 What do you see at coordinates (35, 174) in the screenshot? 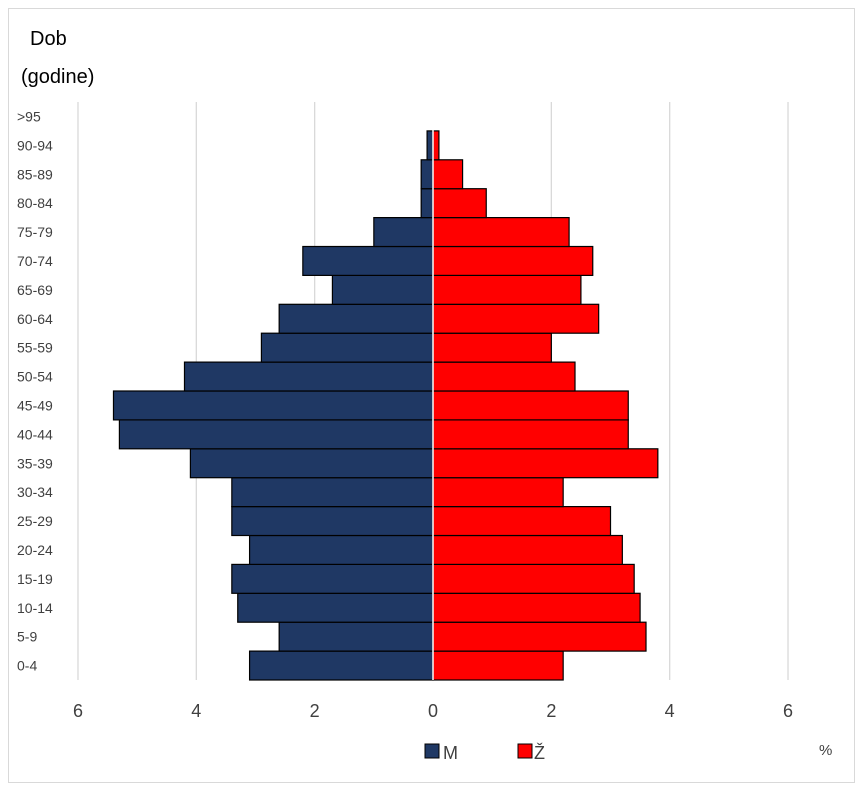
I see `category-label: 85-89` at bounding box center [35, 174].